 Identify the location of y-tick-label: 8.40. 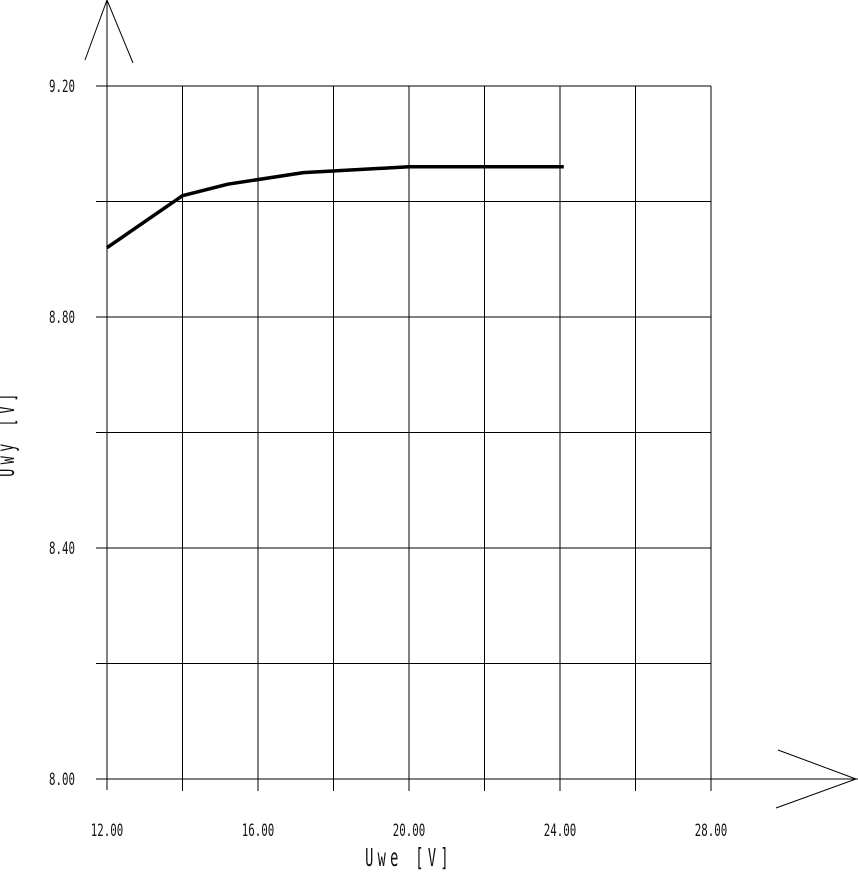
(62, 549).